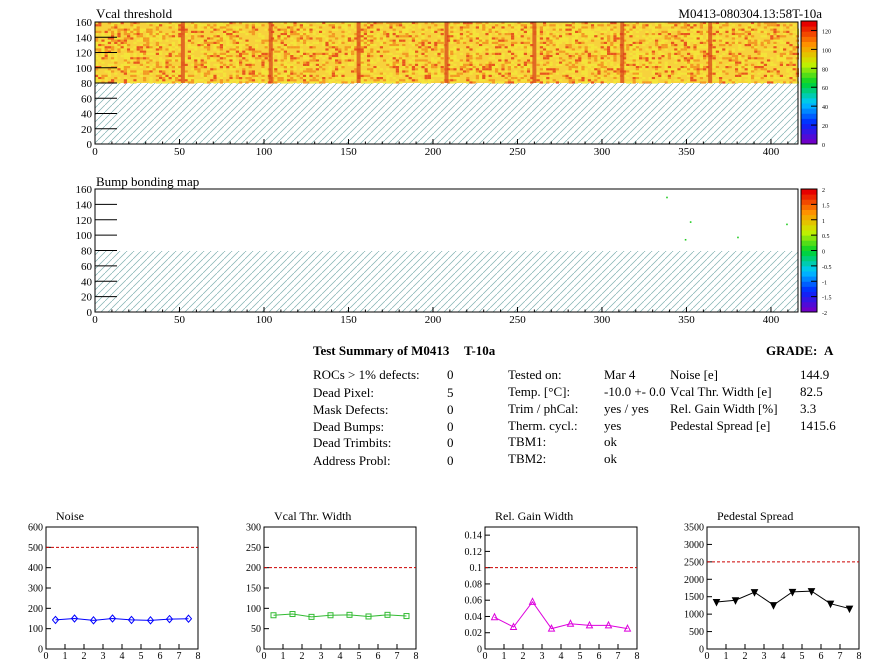  I want to click on condition-label: Tested on:, so click(535, 374).